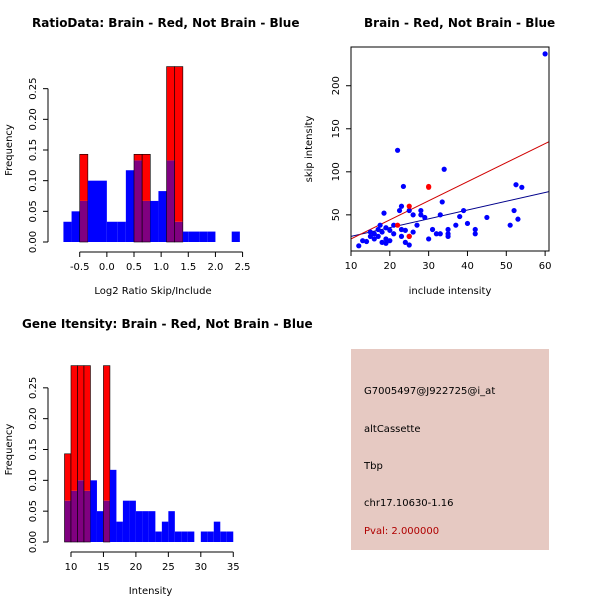 The width and height of the screenshot is (600, 600). I want to click on x-tick-label: 20, so click(389, 266).